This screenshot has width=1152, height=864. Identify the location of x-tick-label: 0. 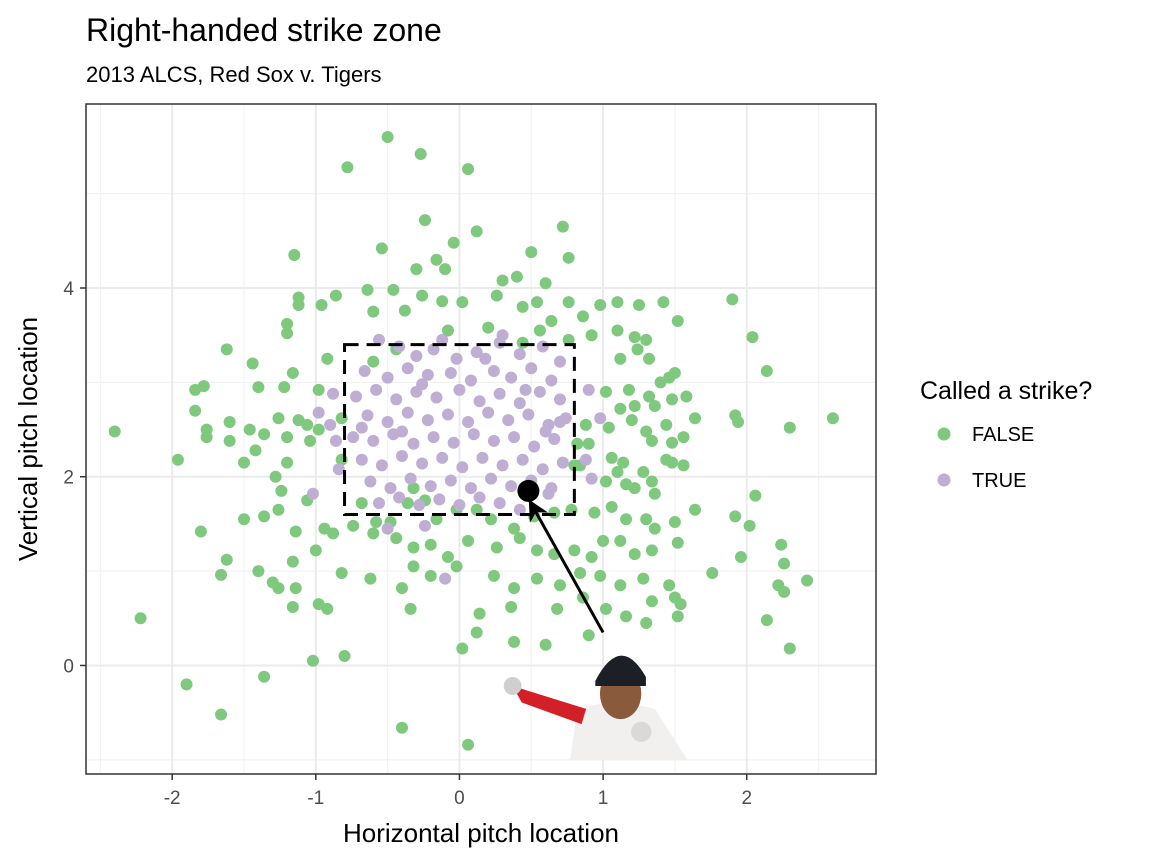
(459, 798).